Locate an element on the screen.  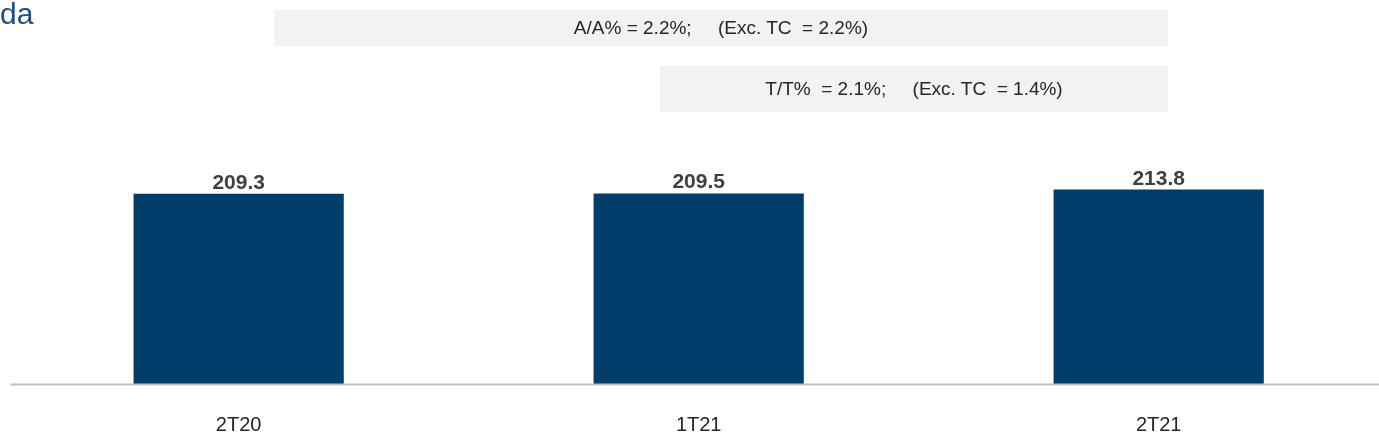
text: T/T% = 2.1%; (Exc. TC = 1.4%) is located at coordinates (914, 89).